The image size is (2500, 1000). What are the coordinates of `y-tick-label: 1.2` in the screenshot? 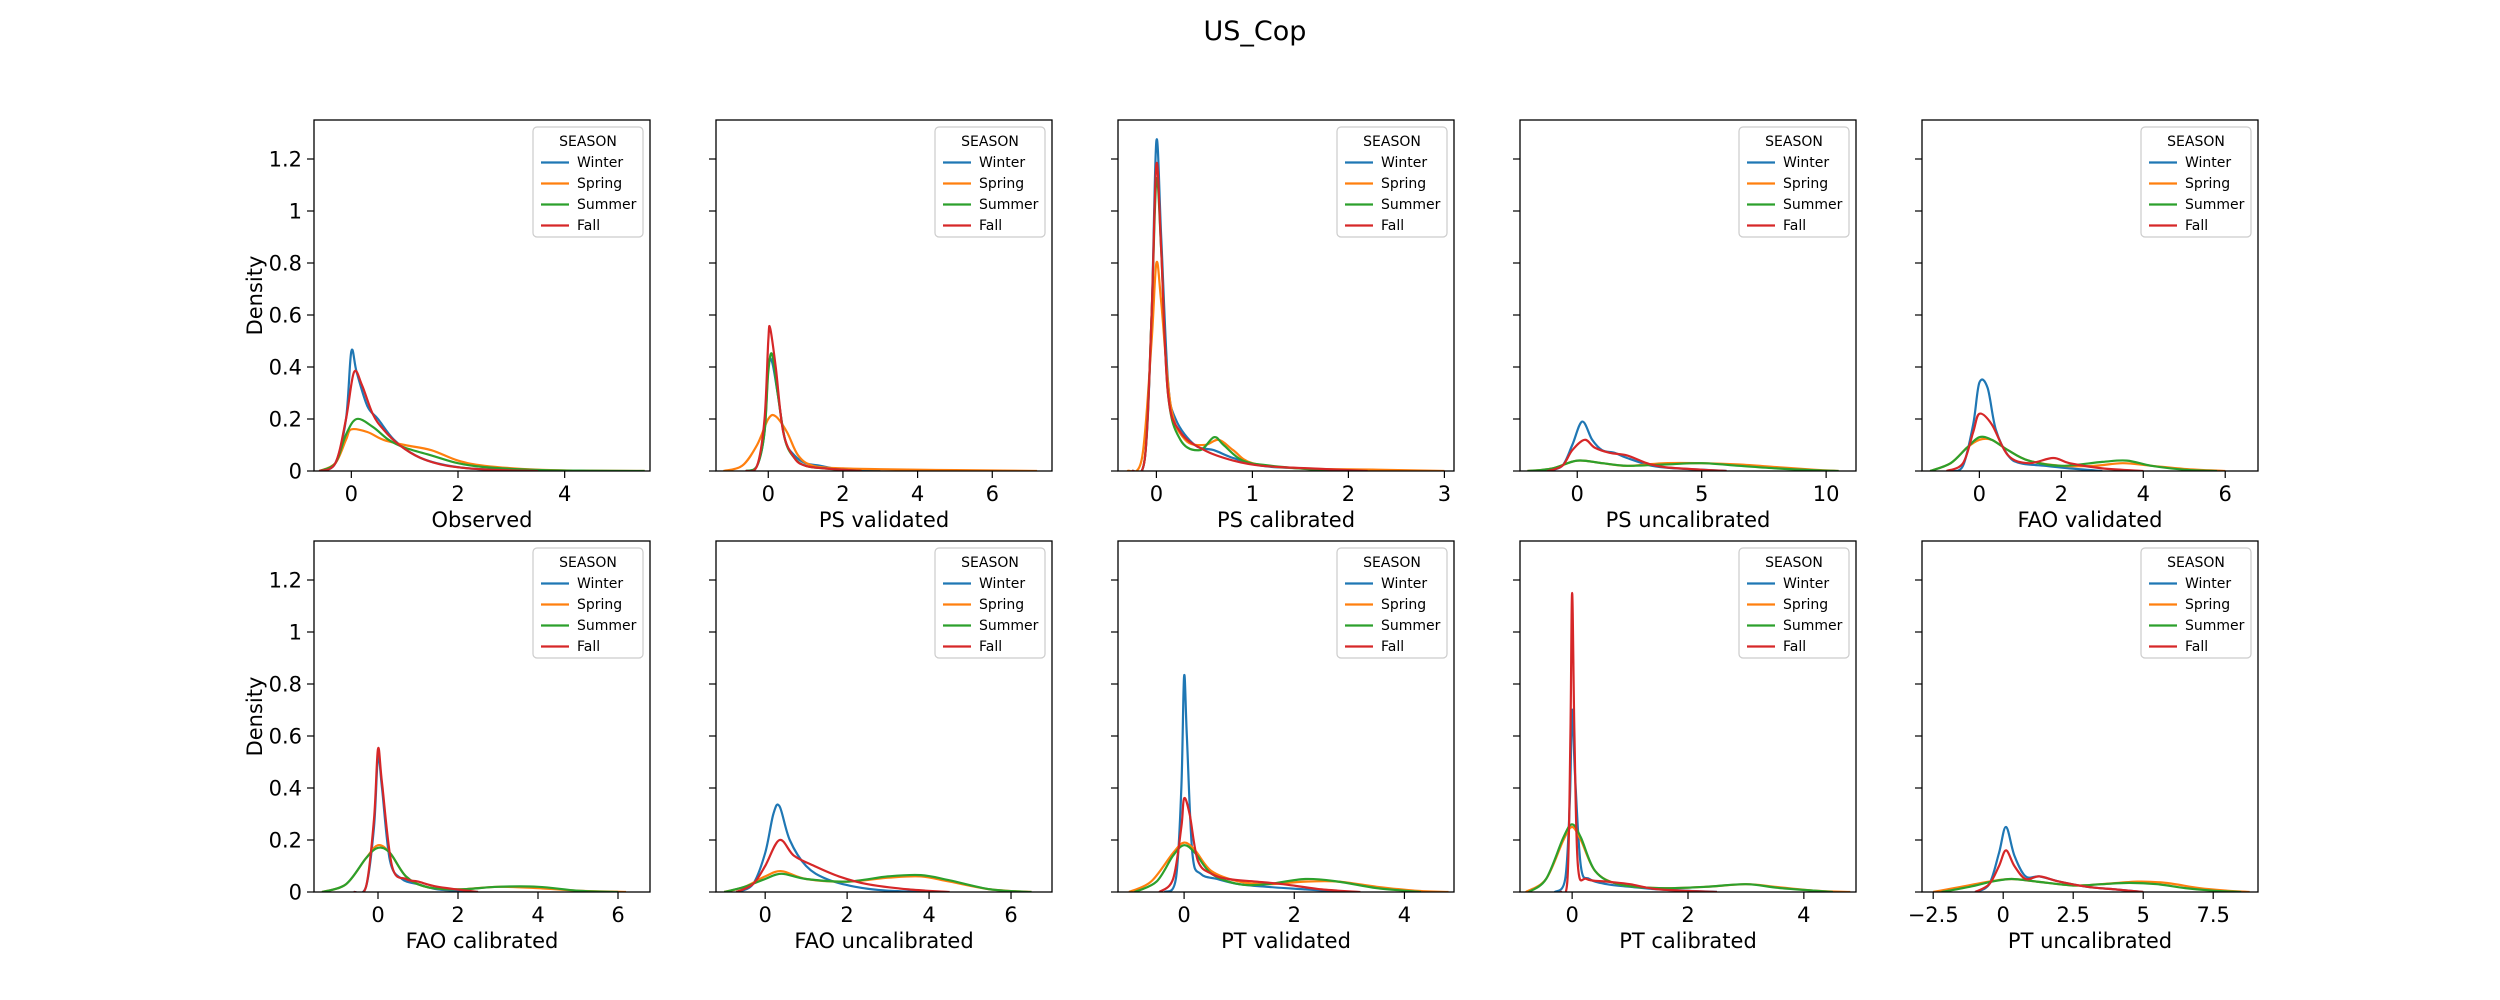 It's located at (285, 160).